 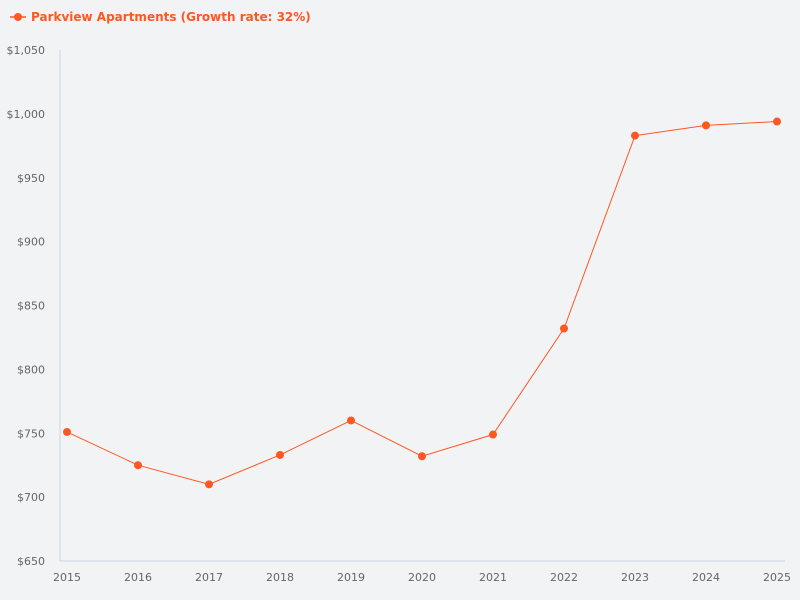 What do you see at coordinates (31, 369) in the screenshot?
I see `y-tick-label: $800` at bounding box center [31, 369].